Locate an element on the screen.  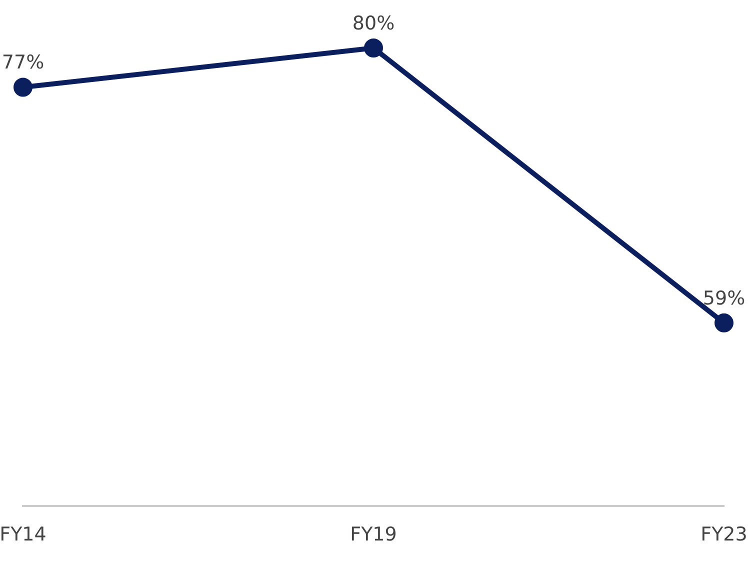
x-tick-label: FY23 is located at coordinates (724, 535).